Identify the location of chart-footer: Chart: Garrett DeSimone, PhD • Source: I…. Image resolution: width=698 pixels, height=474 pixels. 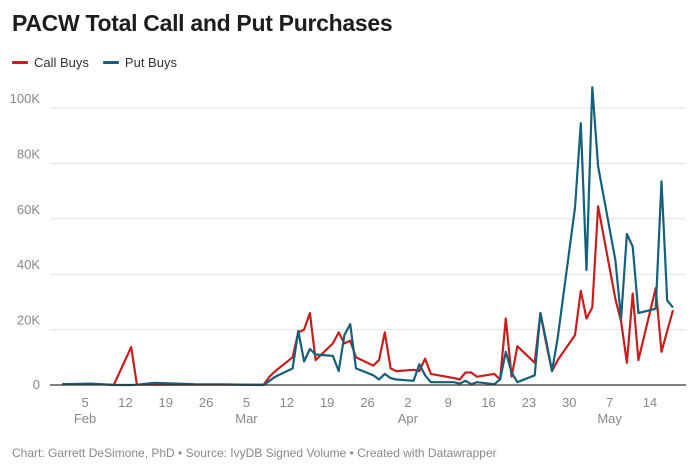
(254, 453).